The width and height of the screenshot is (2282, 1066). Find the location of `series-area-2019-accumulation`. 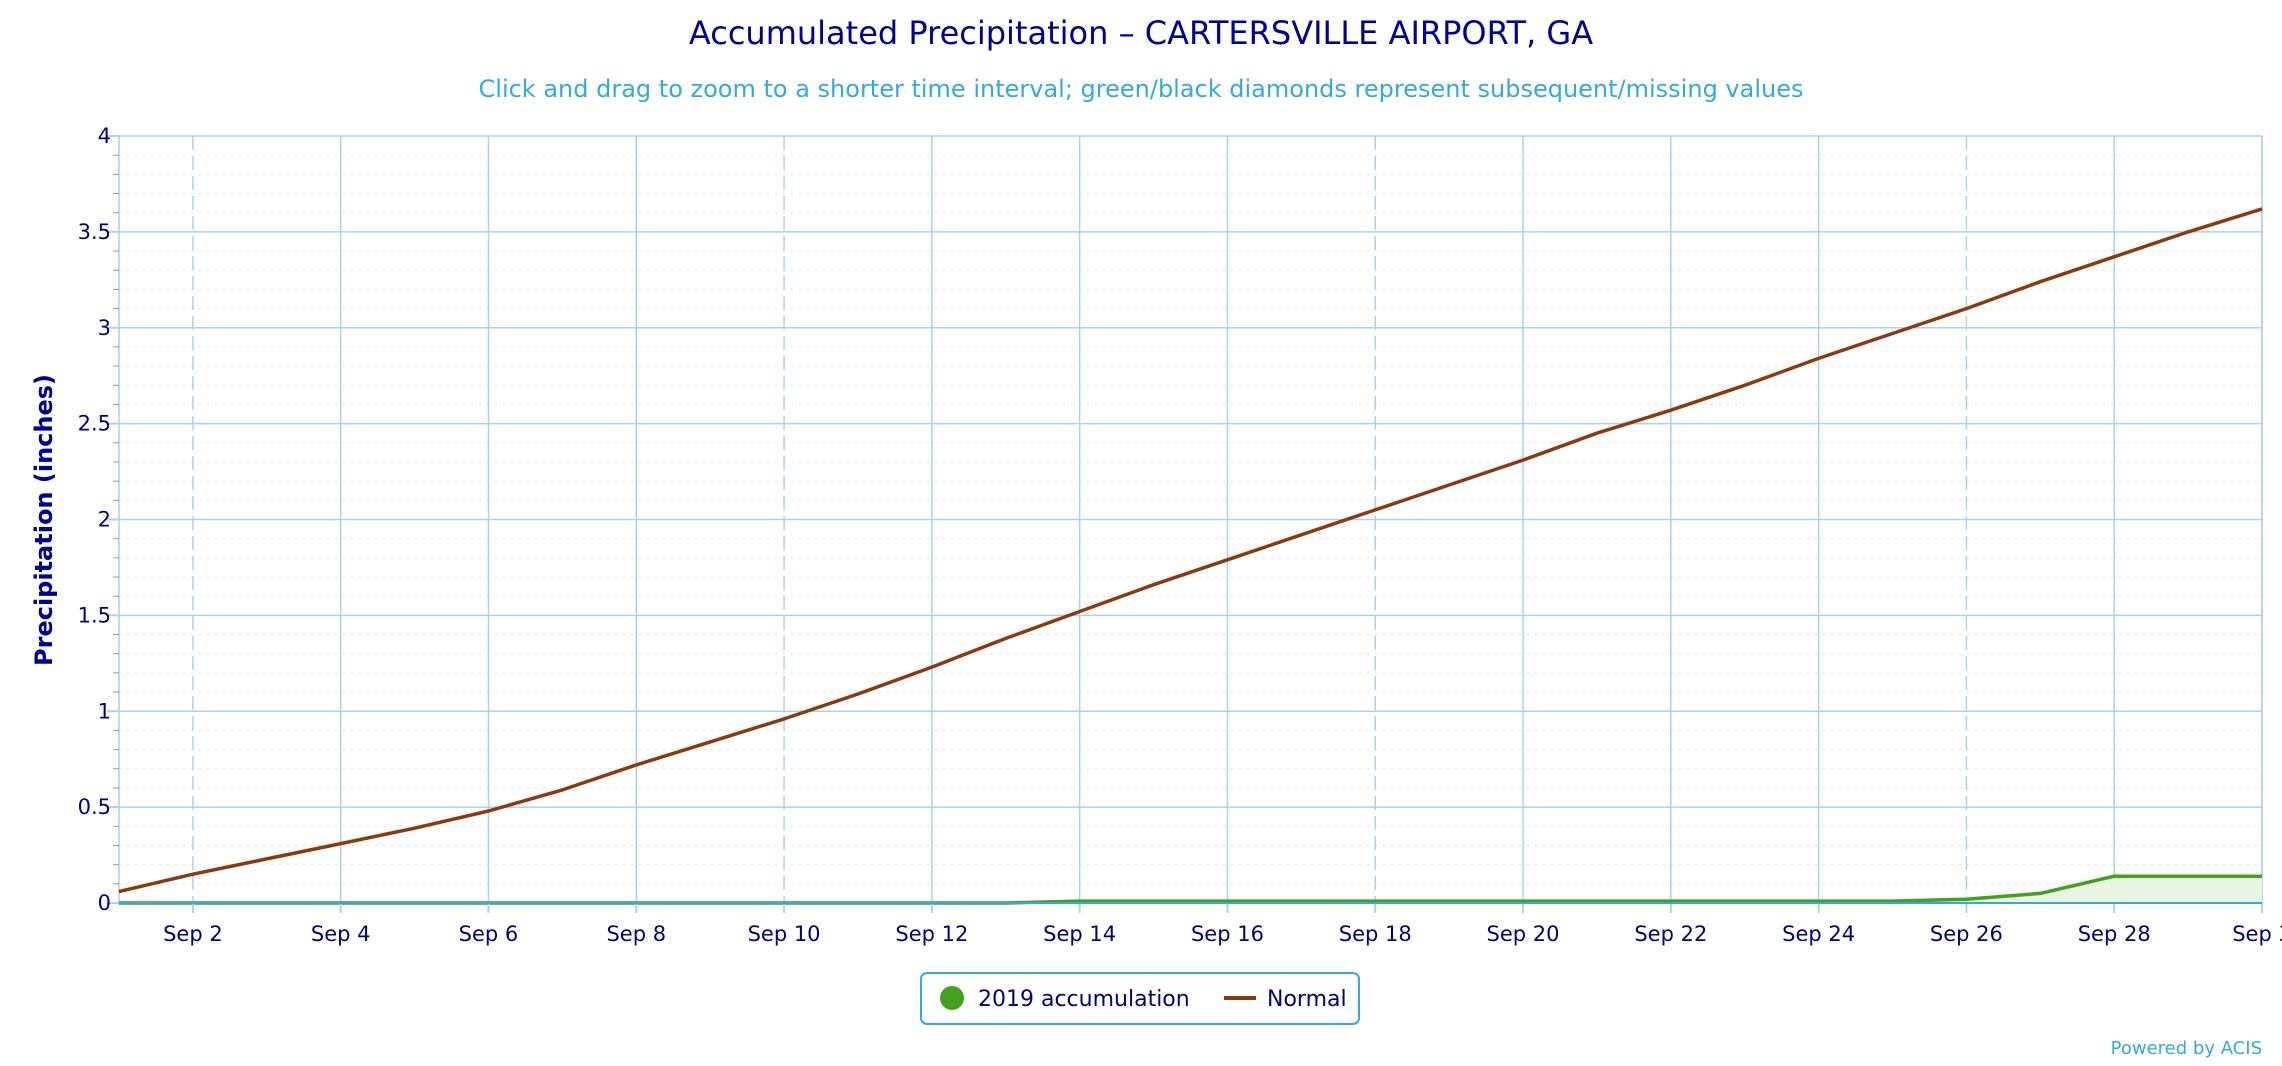

series-area-2019-accumulation is located at coordinates (1190, 889).